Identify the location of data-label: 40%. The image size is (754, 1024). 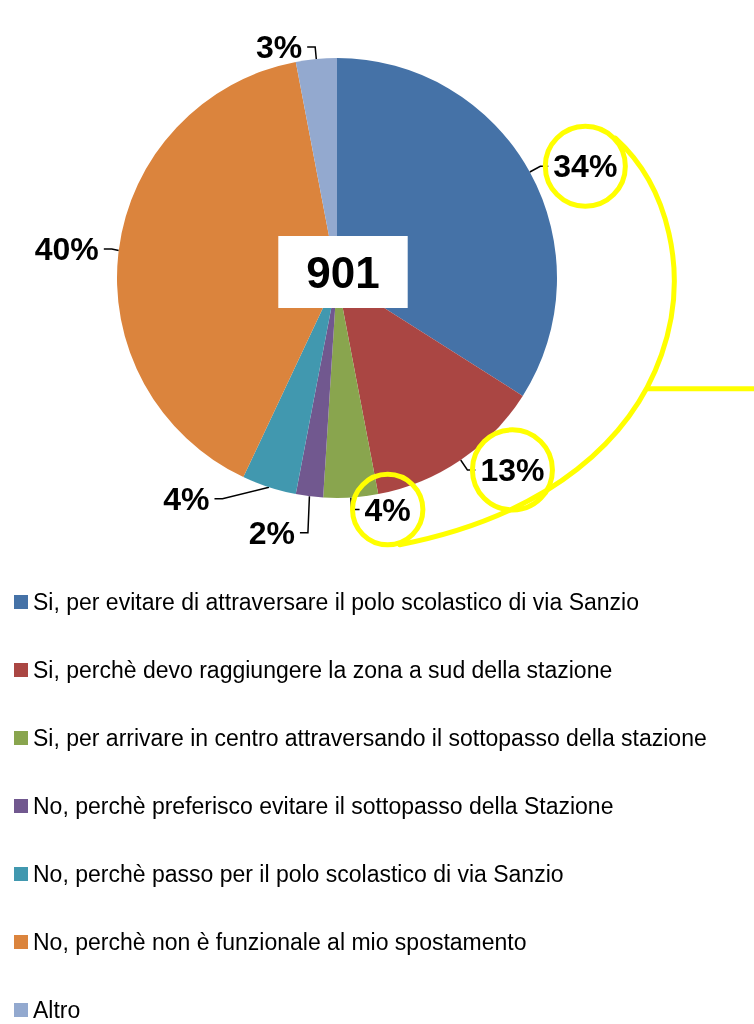
(66, 248).